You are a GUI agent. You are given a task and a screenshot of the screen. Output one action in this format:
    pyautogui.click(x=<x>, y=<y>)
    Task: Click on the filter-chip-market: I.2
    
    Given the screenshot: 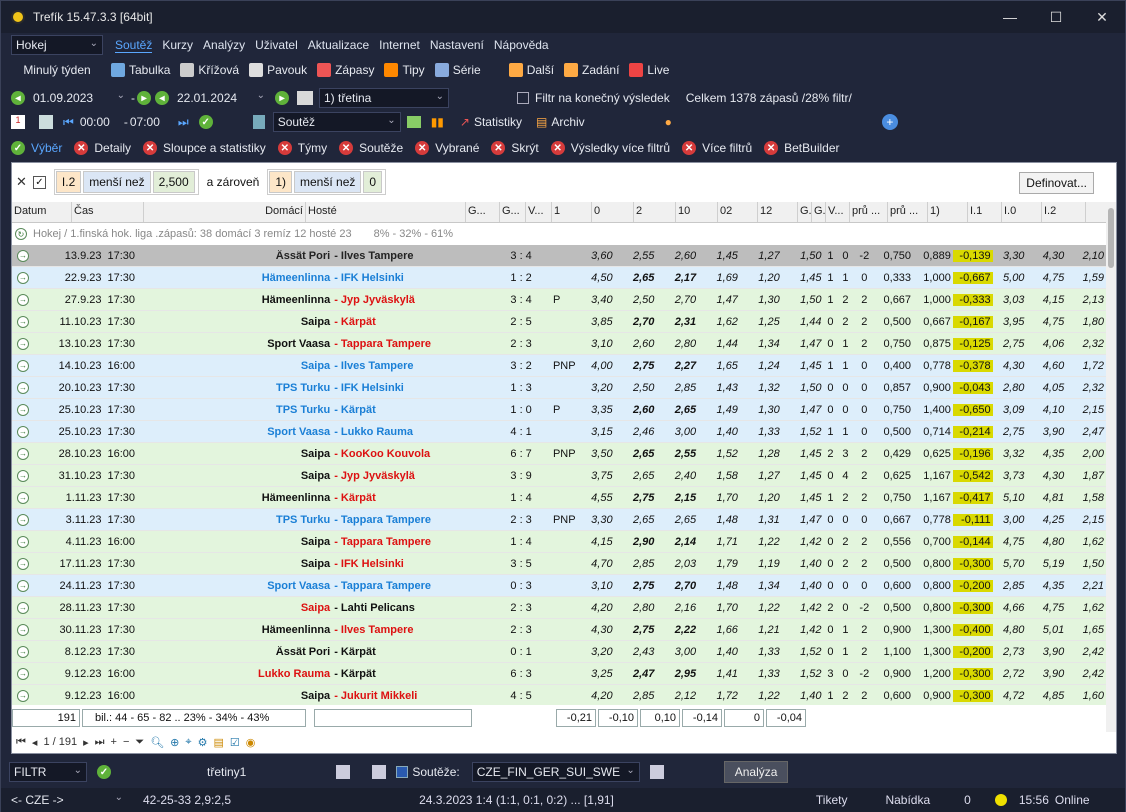 What is the action you would take?
    pyautogui.click(x=68, y=182)
    